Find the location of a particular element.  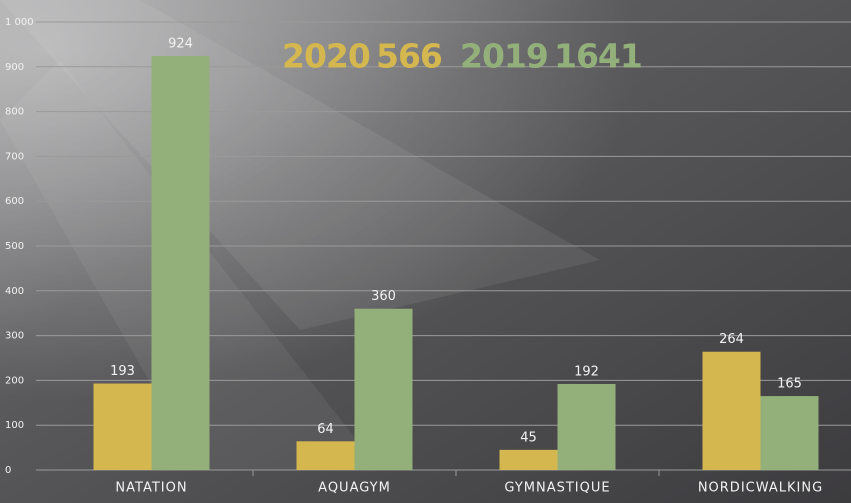

x-tick-label: AQUAGYM is located at coordinates (354, 488).